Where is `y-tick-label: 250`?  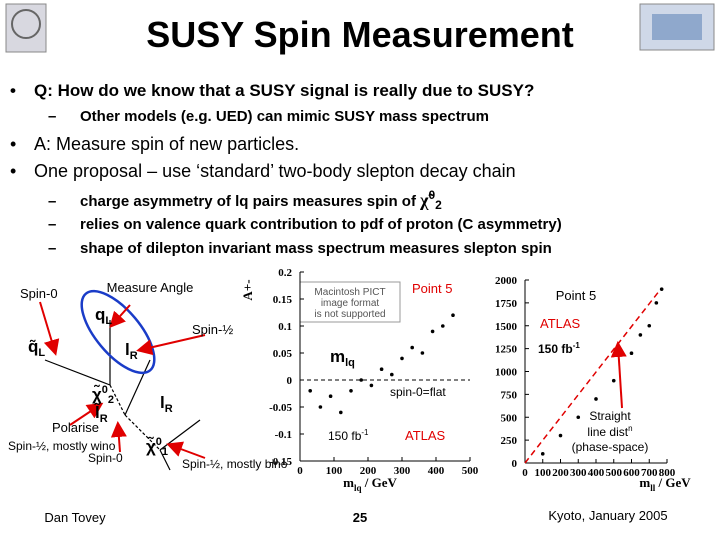
y-tick-label: 250 is located at coordinates (509, 441).